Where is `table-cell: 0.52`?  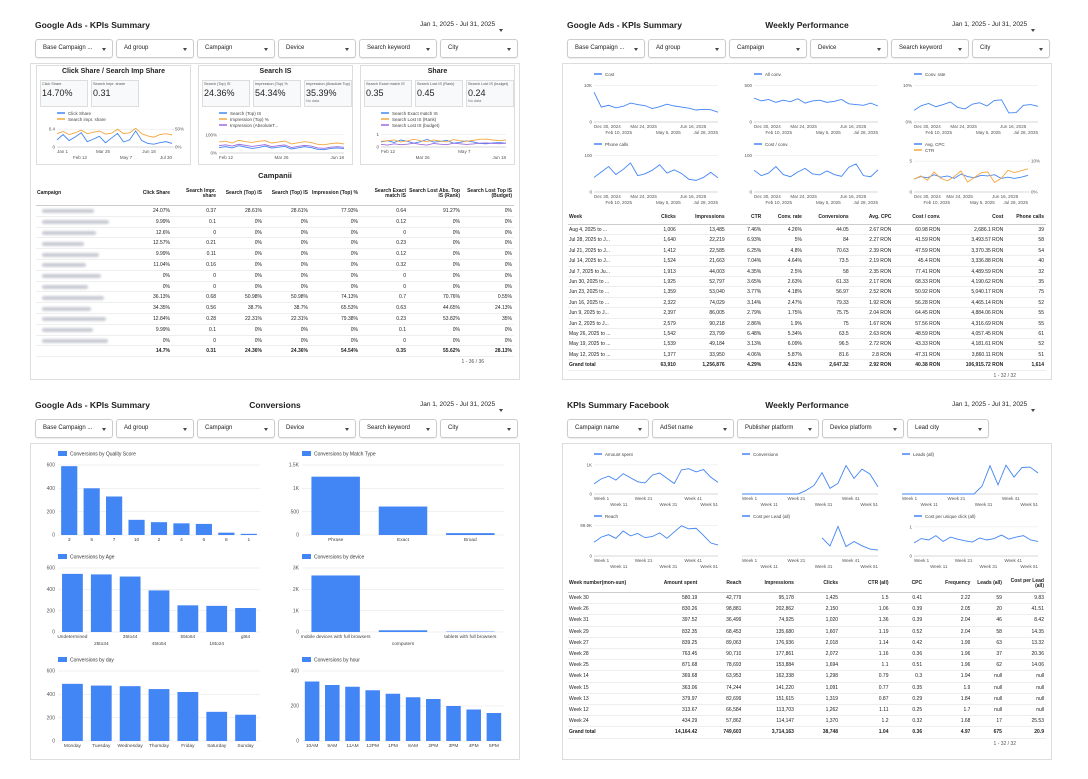 table-cell: 0.52 is located at coordinates (917, 631).